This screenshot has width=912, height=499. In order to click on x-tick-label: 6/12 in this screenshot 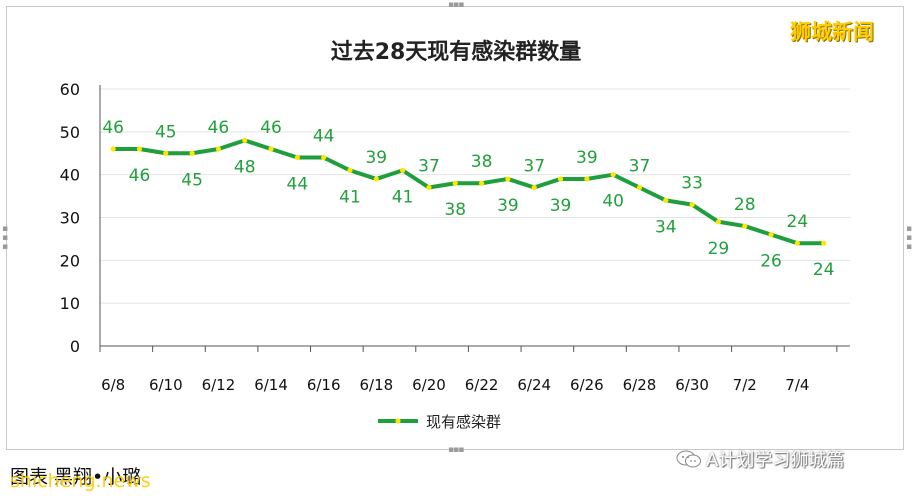, I will do `click(219, 385)`.